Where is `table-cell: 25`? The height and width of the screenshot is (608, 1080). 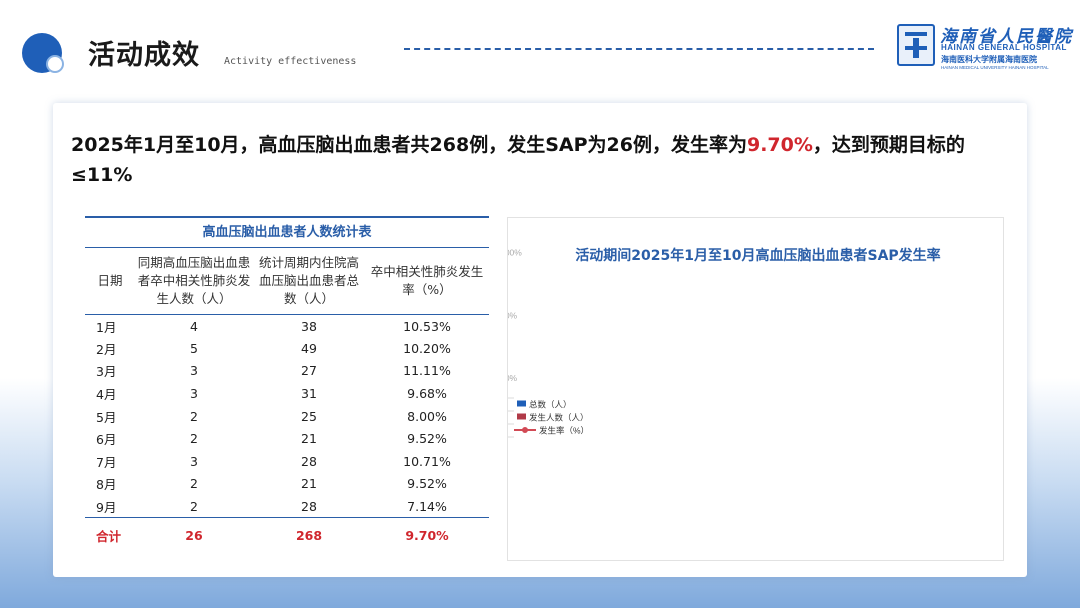
table-cell: 25 is located at coordinates (309, 416).